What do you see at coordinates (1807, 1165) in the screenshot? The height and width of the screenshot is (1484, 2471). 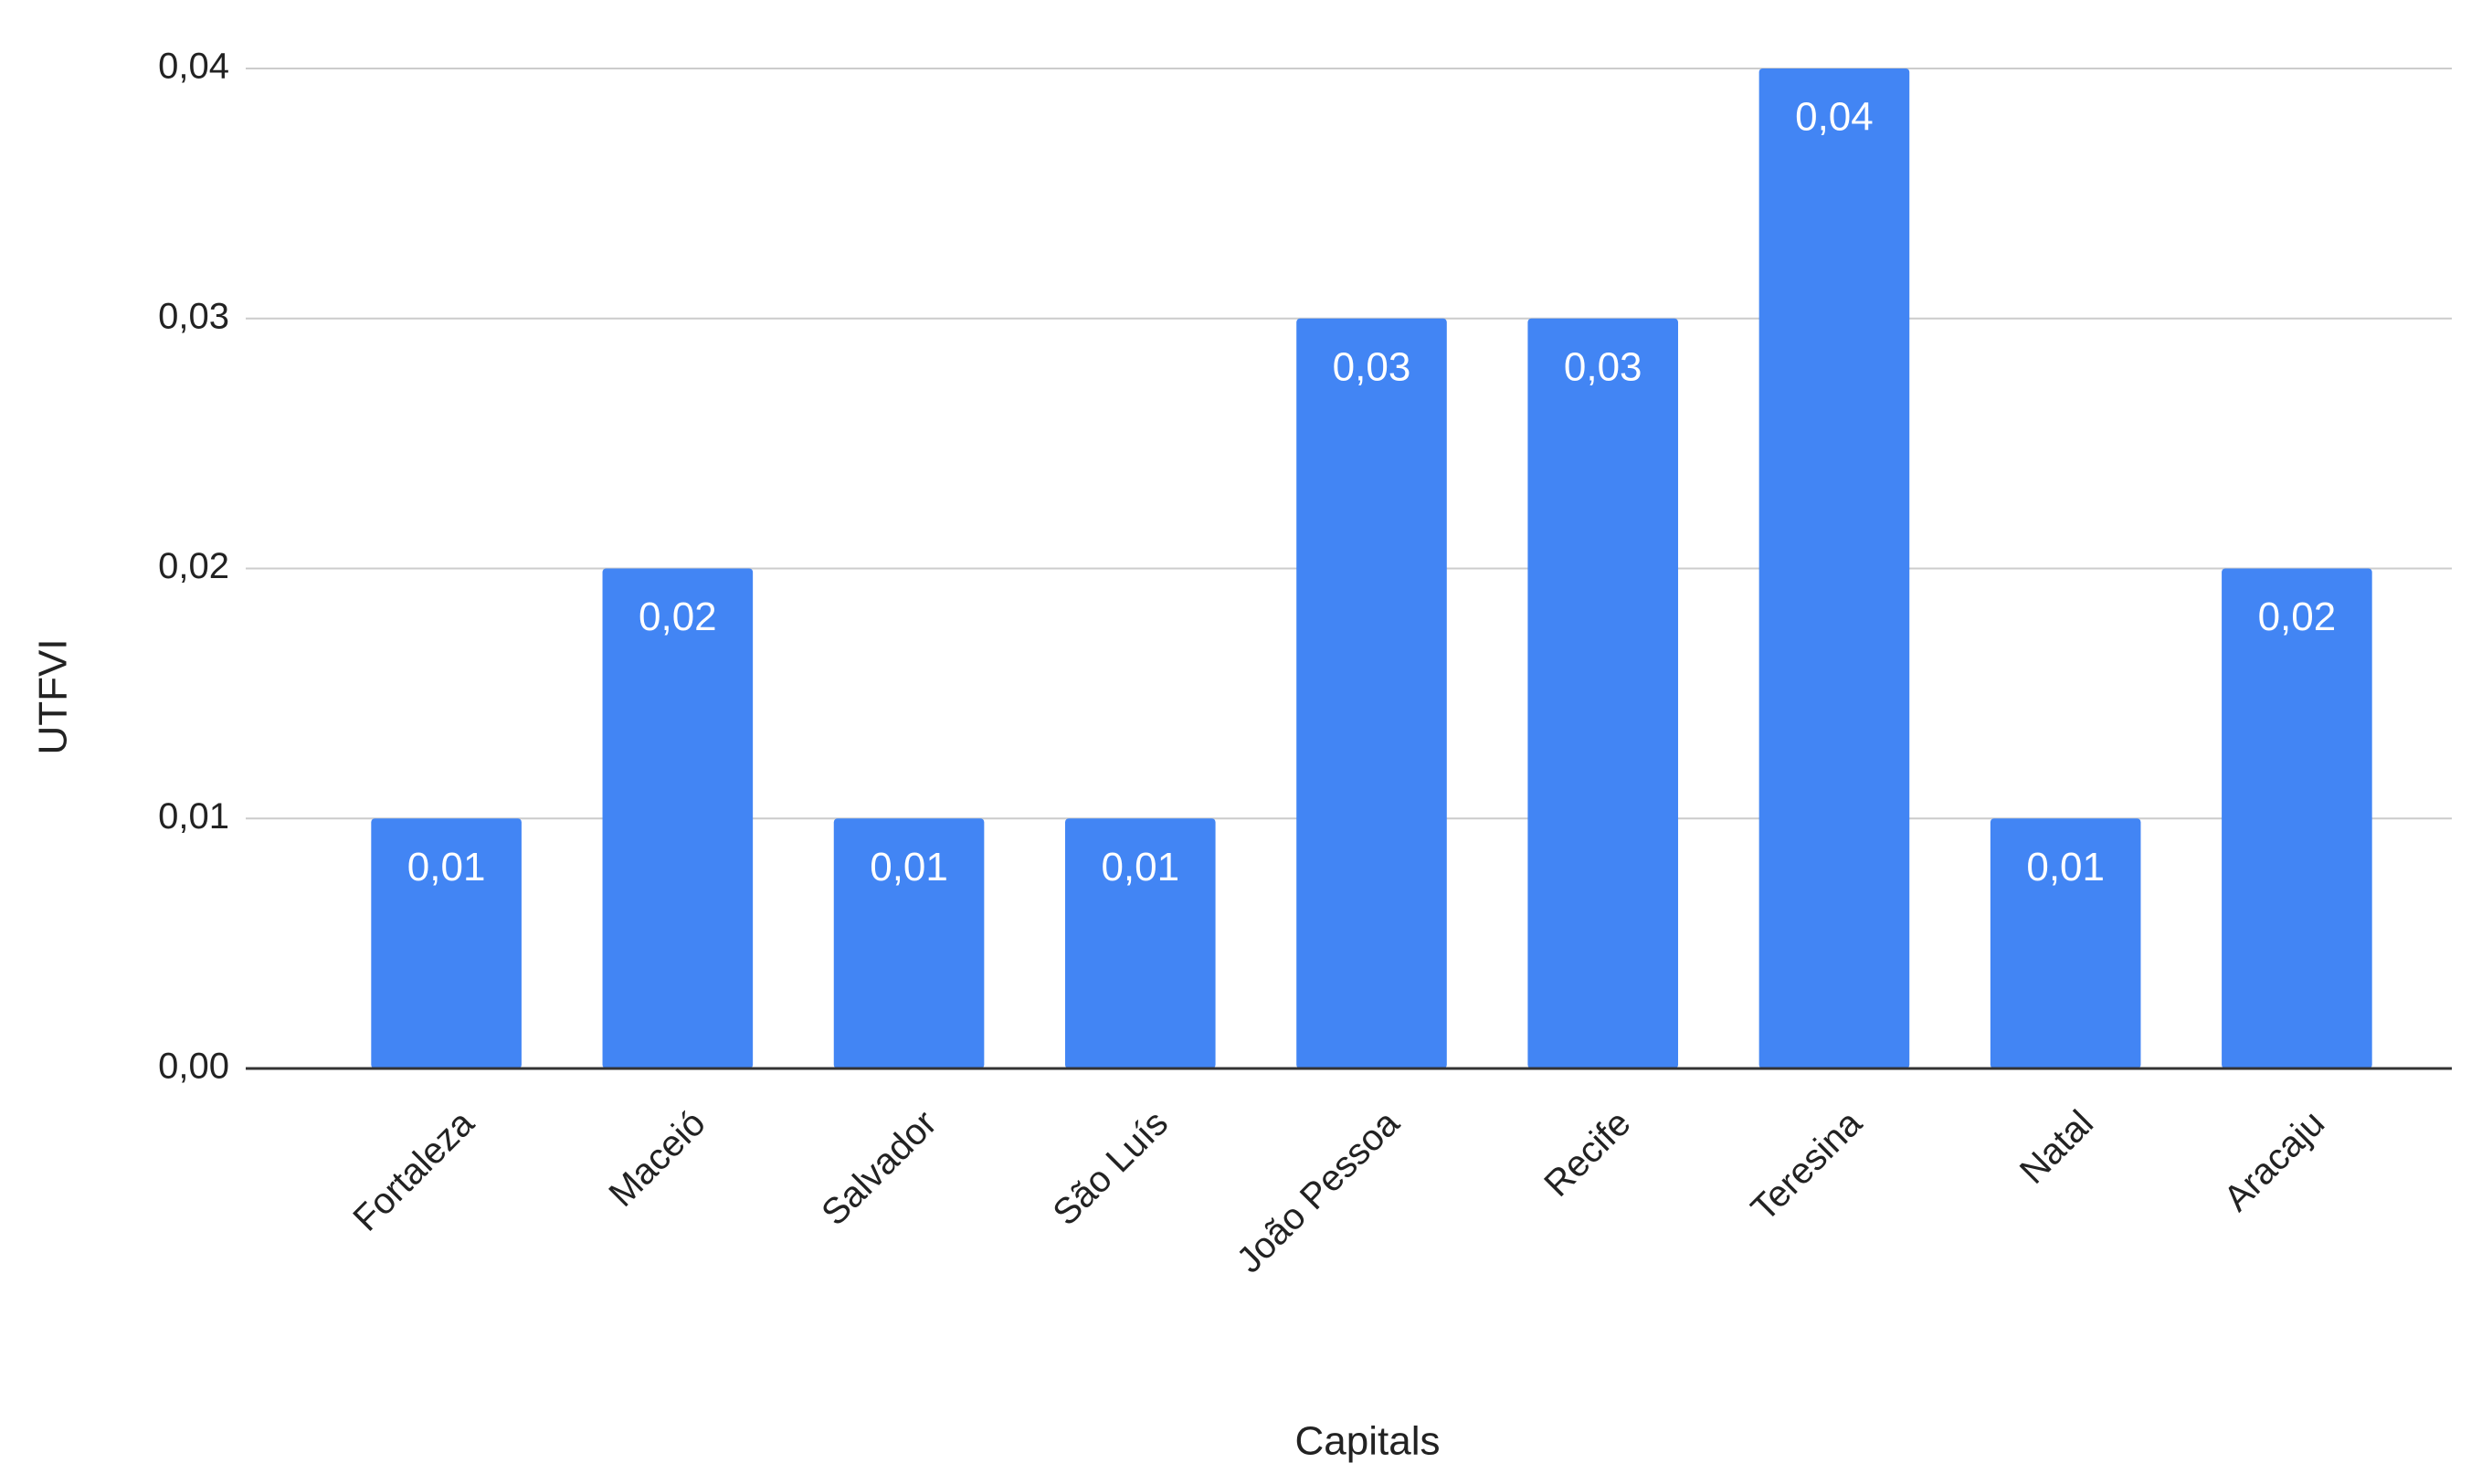 I see `x-tick-label: Teresina` at bounding box center [1807, 1165].